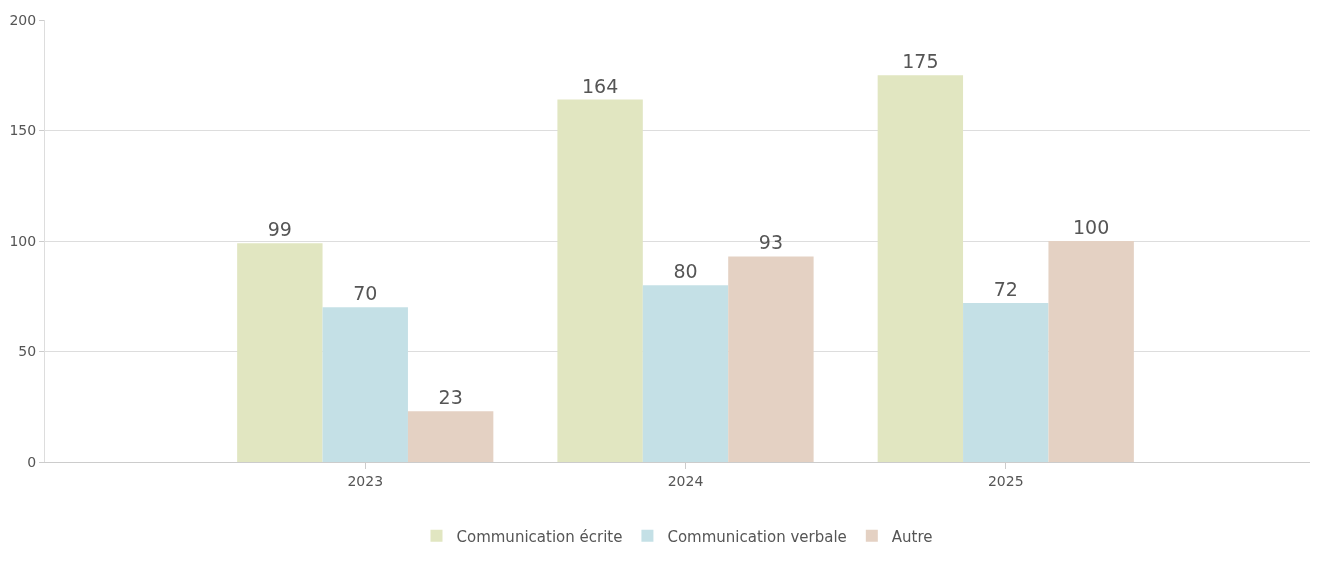 This screenshot has height=562, width=1319. Describe the element at coordinates (279, 229) in the screenshot. I see `data-label: 99` at that location.